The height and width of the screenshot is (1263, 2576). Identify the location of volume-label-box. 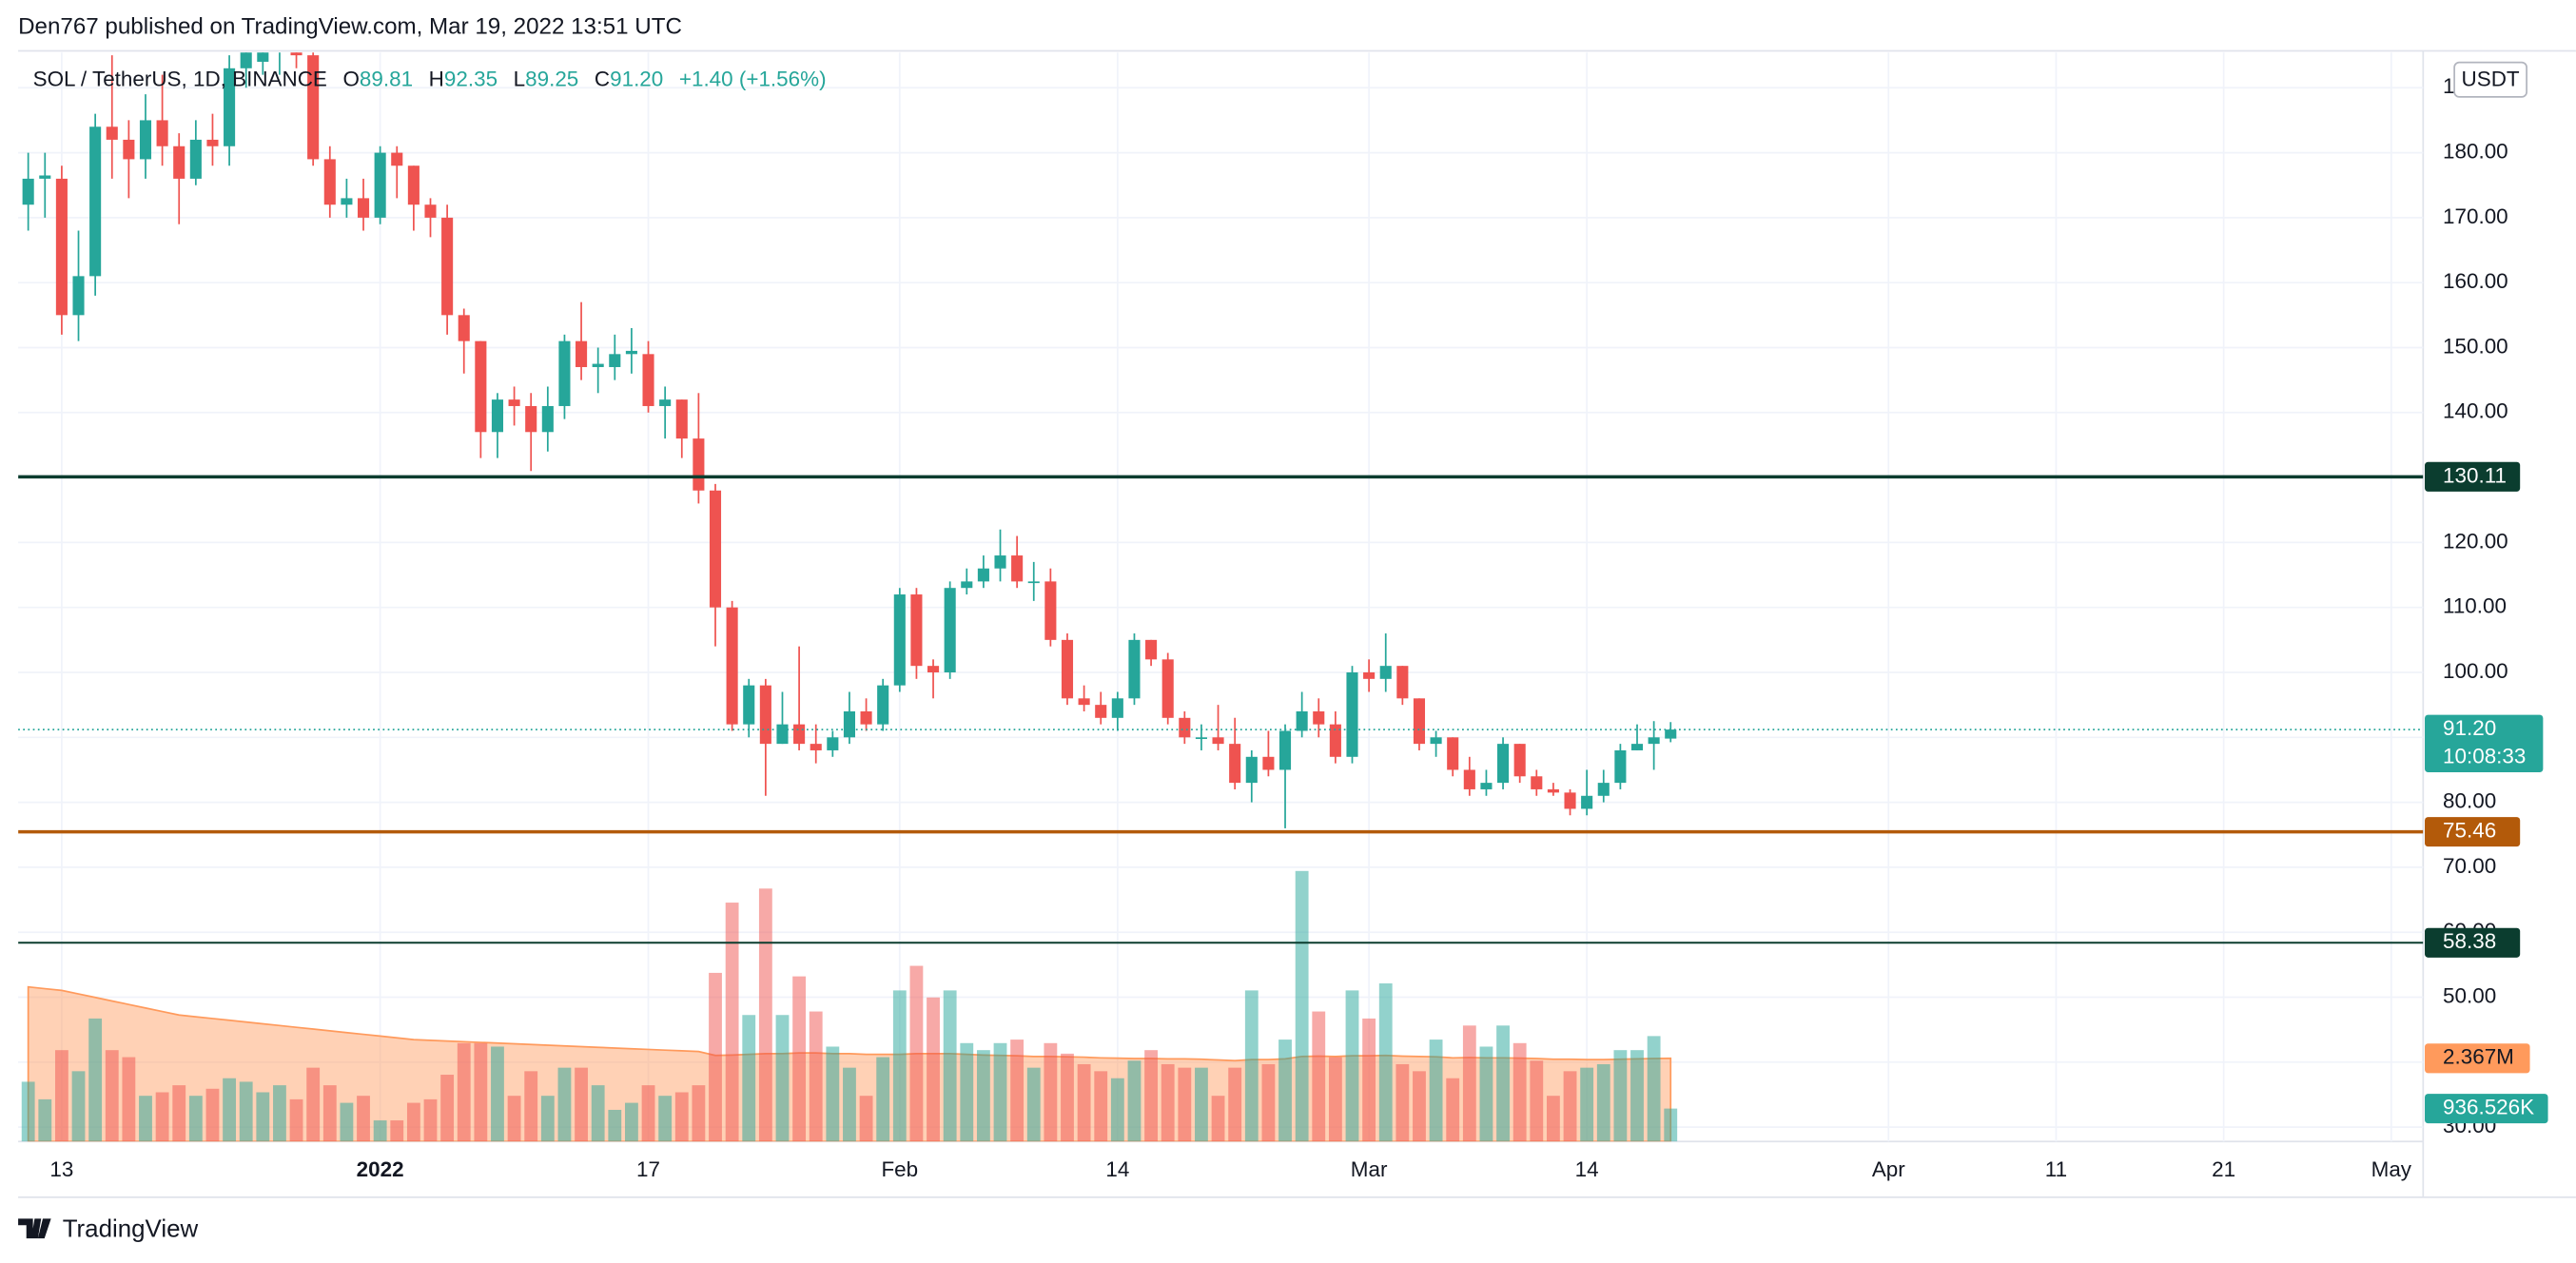
(2486, 1109).